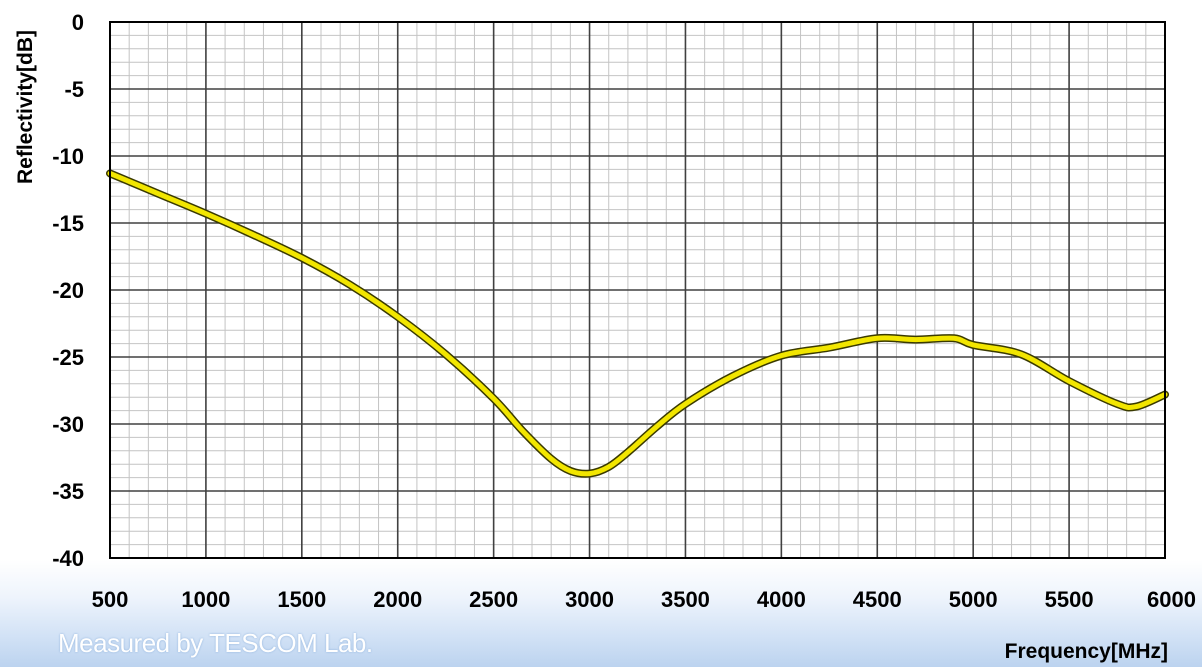  What do you see at coordinates (25, 107) in the screenshot?
I see `y-axis-label: Reflectivity[dB]` at bounding box center [25, 107].